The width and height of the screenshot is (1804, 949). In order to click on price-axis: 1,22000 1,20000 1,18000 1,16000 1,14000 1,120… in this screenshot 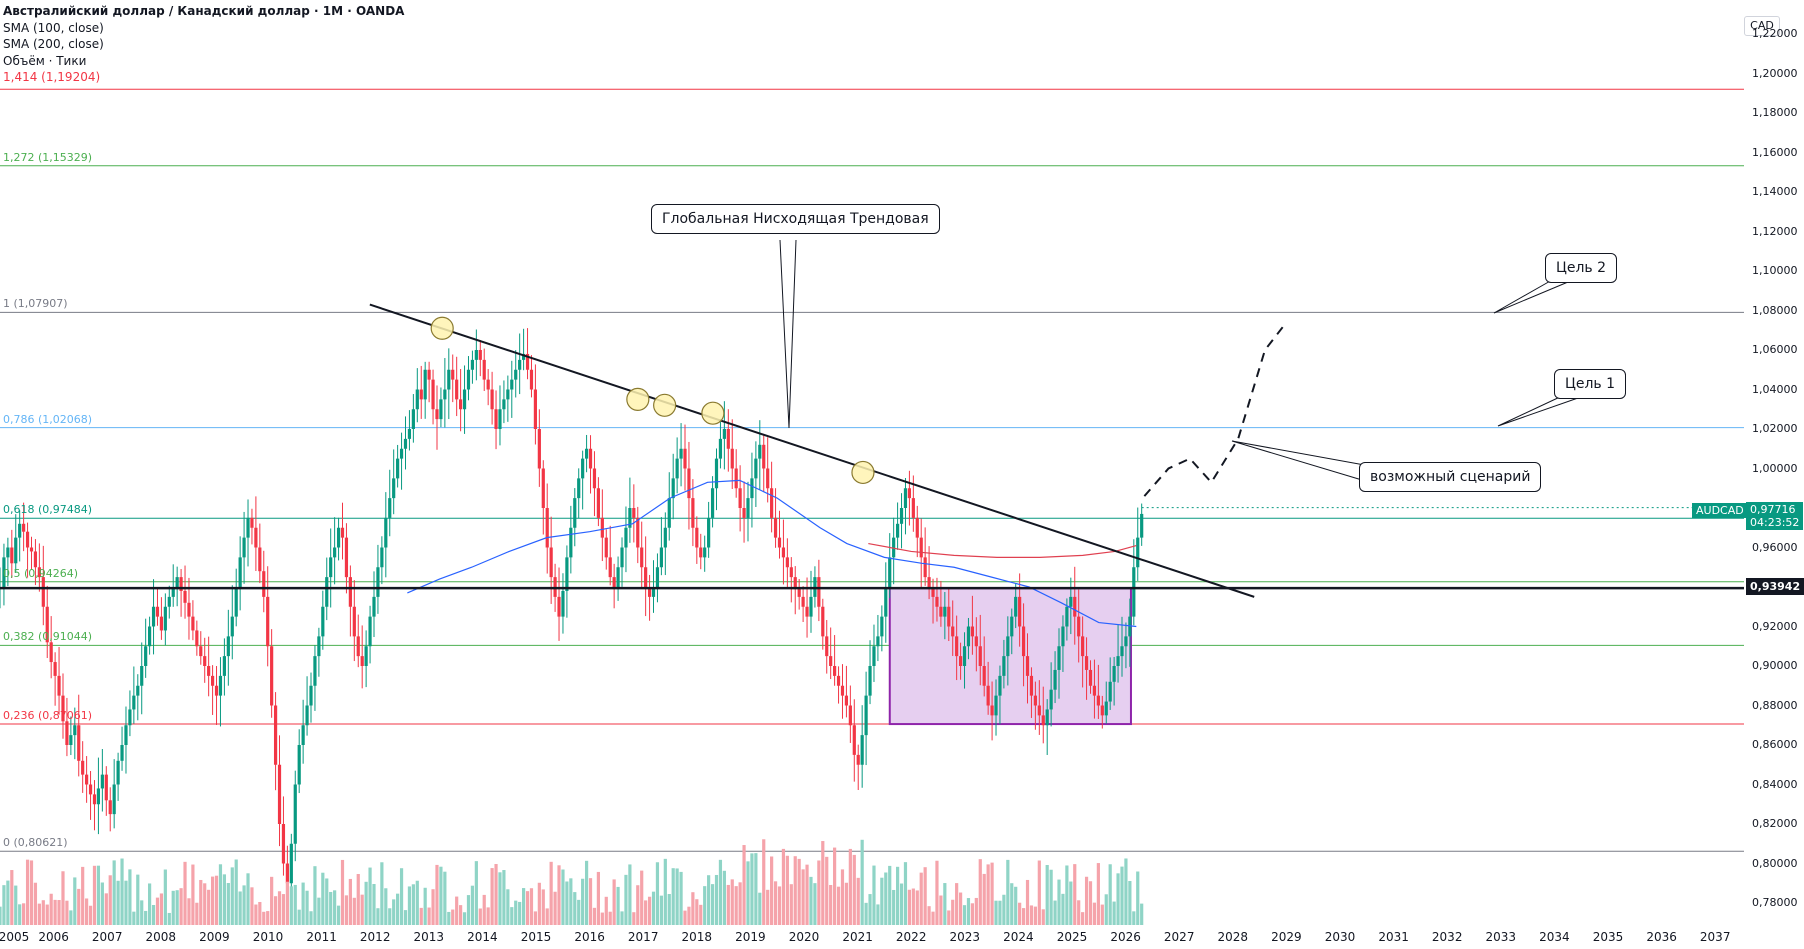, I will do `click(1774, 474)`.